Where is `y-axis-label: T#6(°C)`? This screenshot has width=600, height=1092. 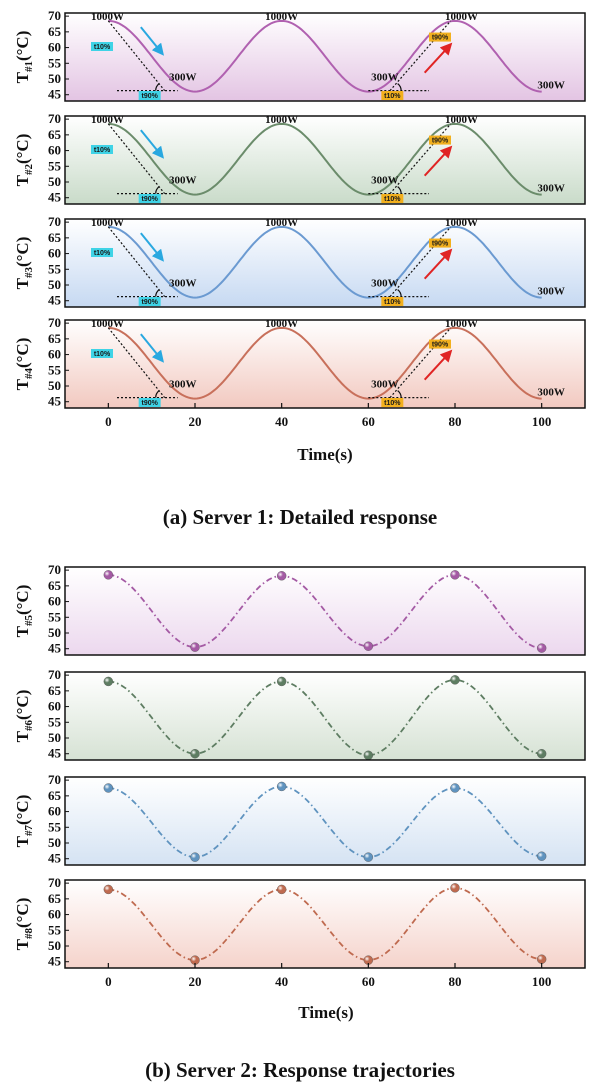
y-axis-label: T#6(°C) is located at coordinates (24, 716).